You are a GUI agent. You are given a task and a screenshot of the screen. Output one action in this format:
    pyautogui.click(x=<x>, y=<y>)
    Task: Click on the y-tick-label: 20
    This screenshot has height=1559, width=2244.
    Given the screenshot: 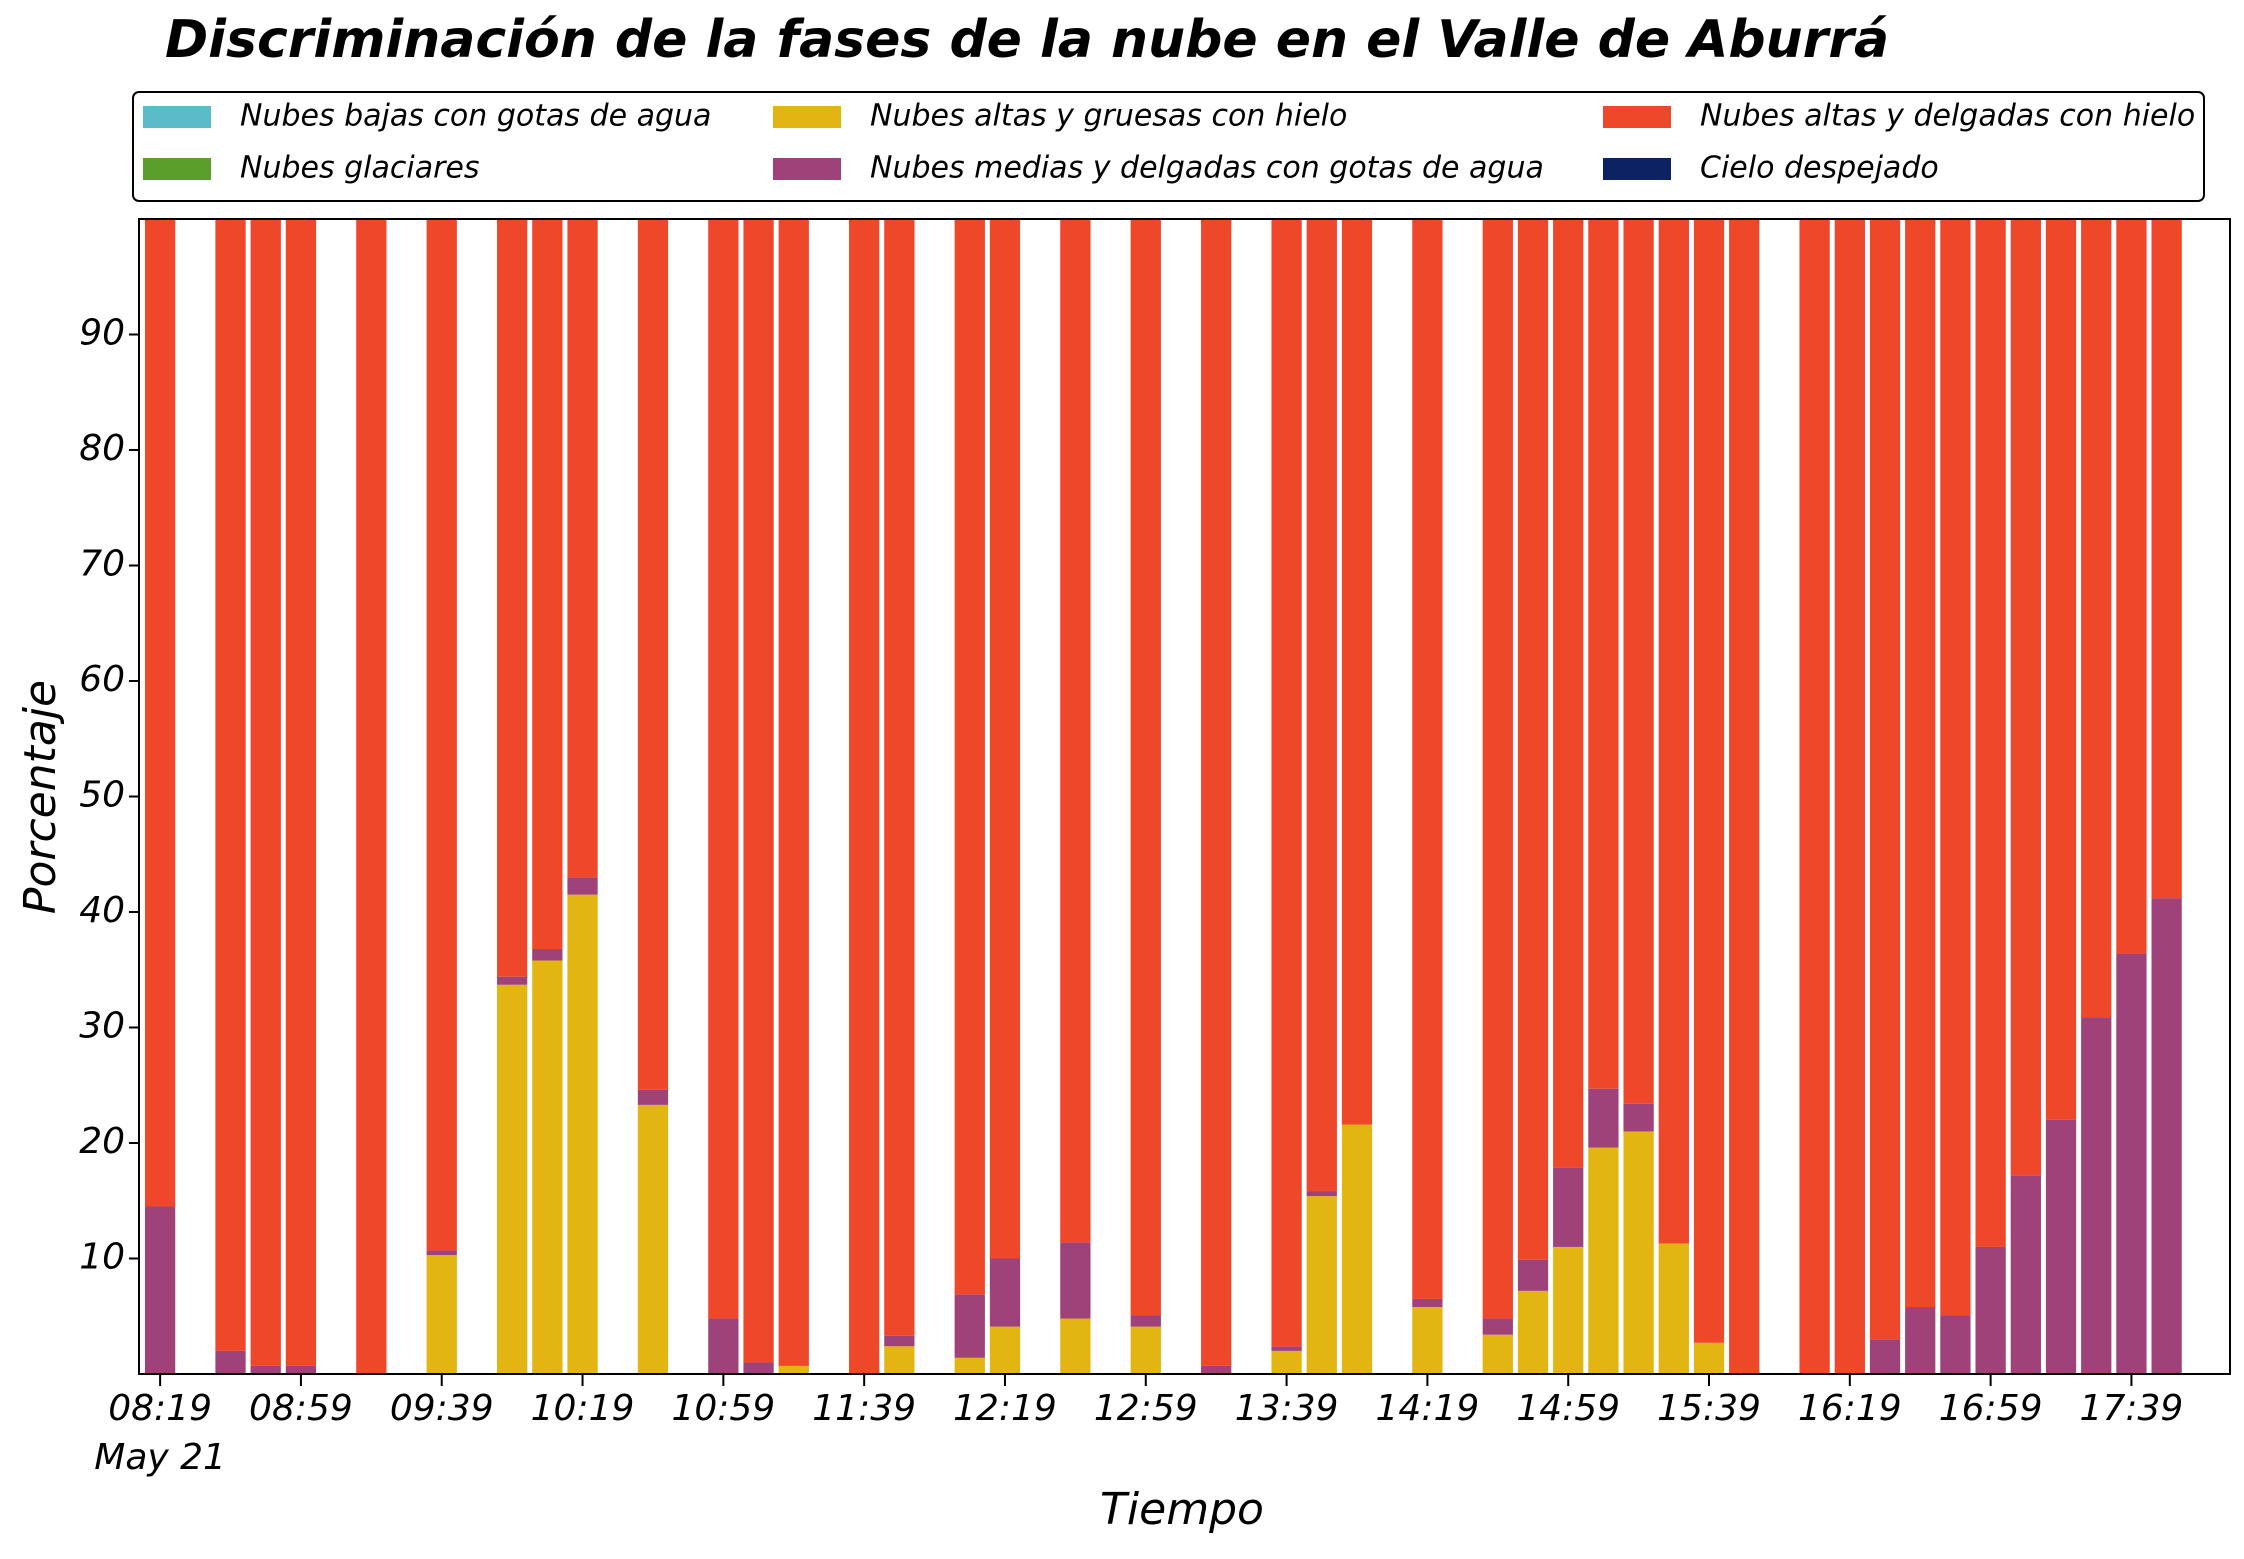 What is the action you would take?
    pyautogui.click(x=102, y=1141)
    